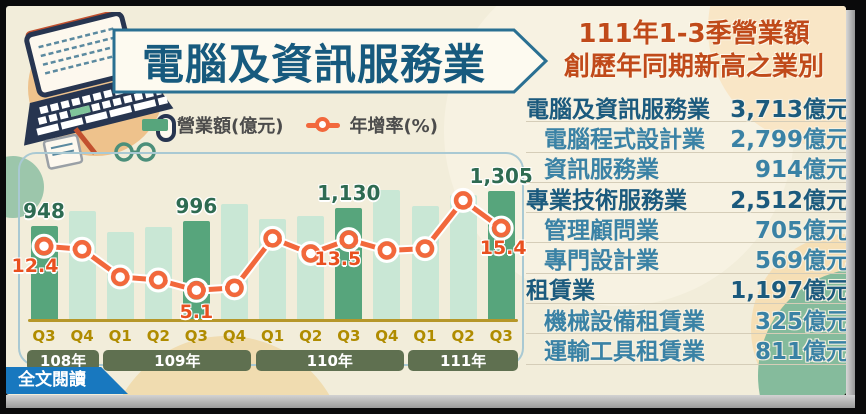 The image size is (866, 414). Describe the element at coordinates (155, 125) in the screenshot. I see `revenue-bar-swatch-icon` at that location.